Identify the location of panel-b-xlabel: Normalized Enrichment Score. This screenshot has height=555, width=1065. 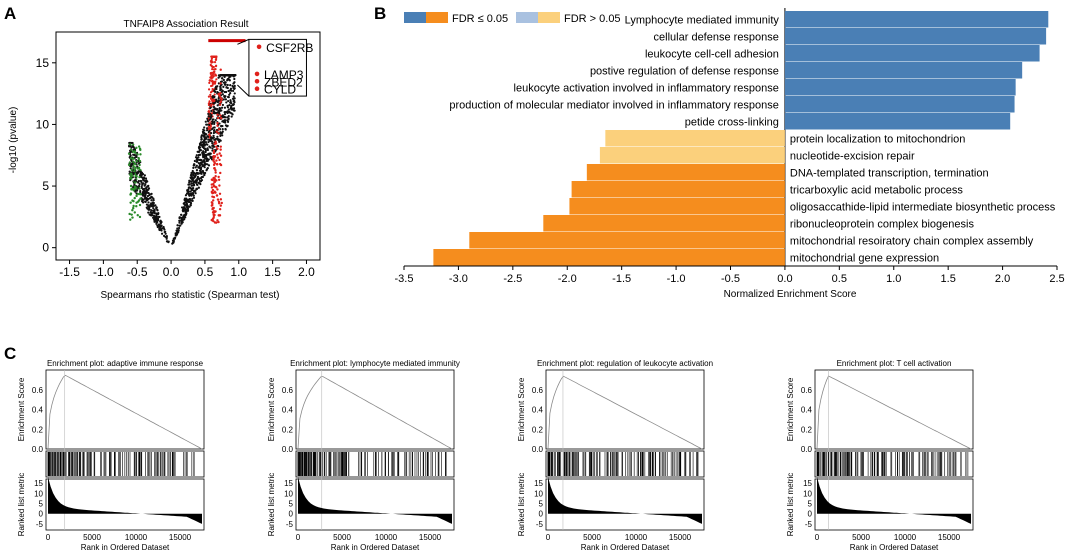
(790, 294).